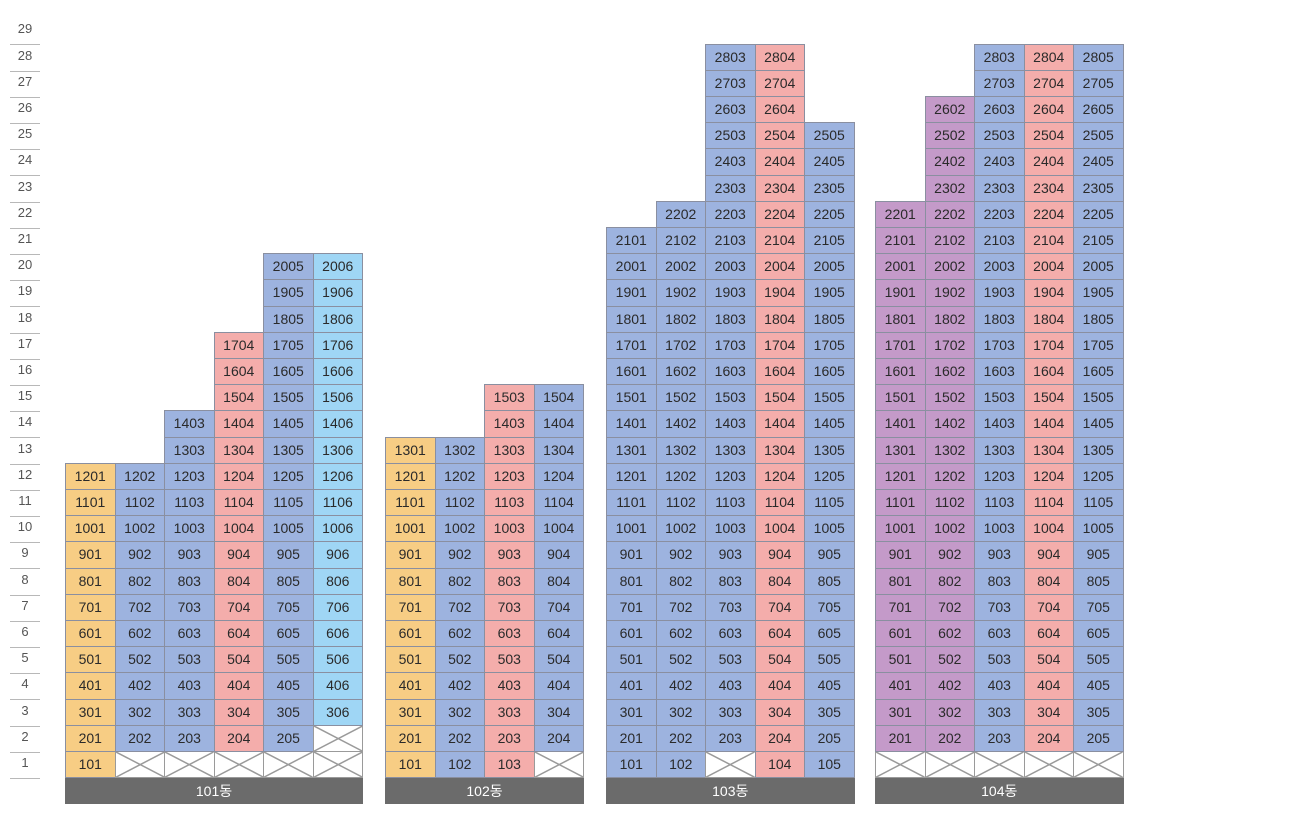 This screenshot has width=1305, height=824. Describe the element at coordinates (25, 609) in the screenshot. I see `floor-label: 7` at that location.